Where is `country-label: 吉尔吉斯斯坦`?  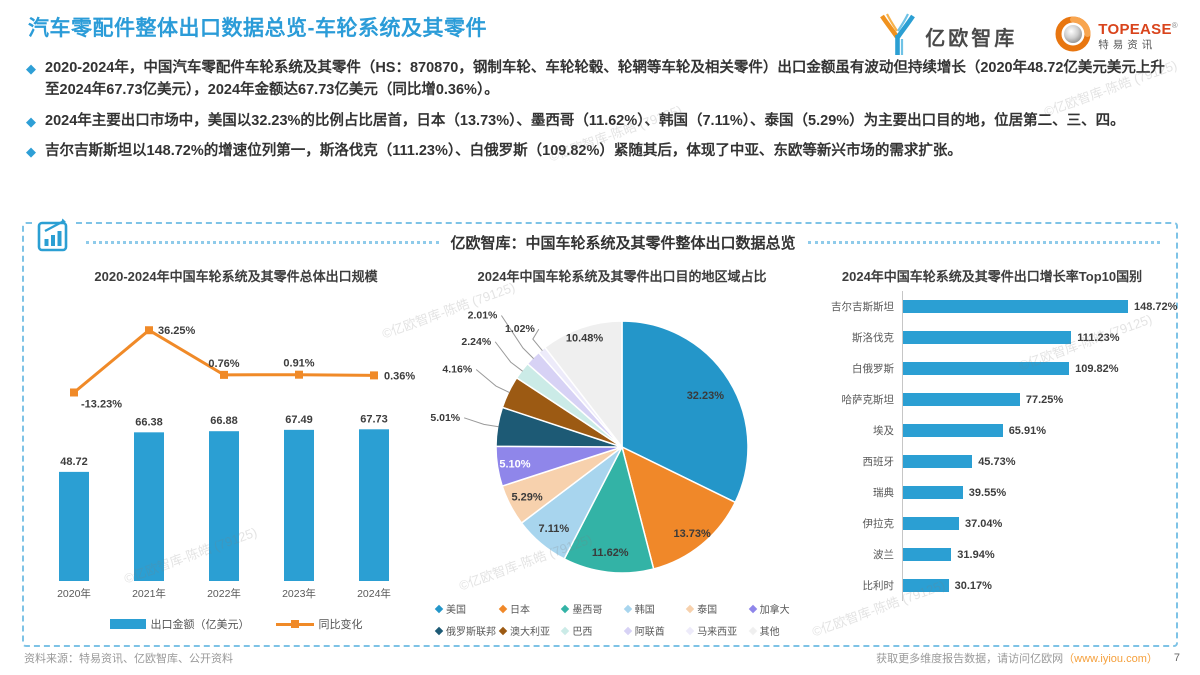 country-label: 吉尔吉斯斯坦 is located at coordinates (862, 307).